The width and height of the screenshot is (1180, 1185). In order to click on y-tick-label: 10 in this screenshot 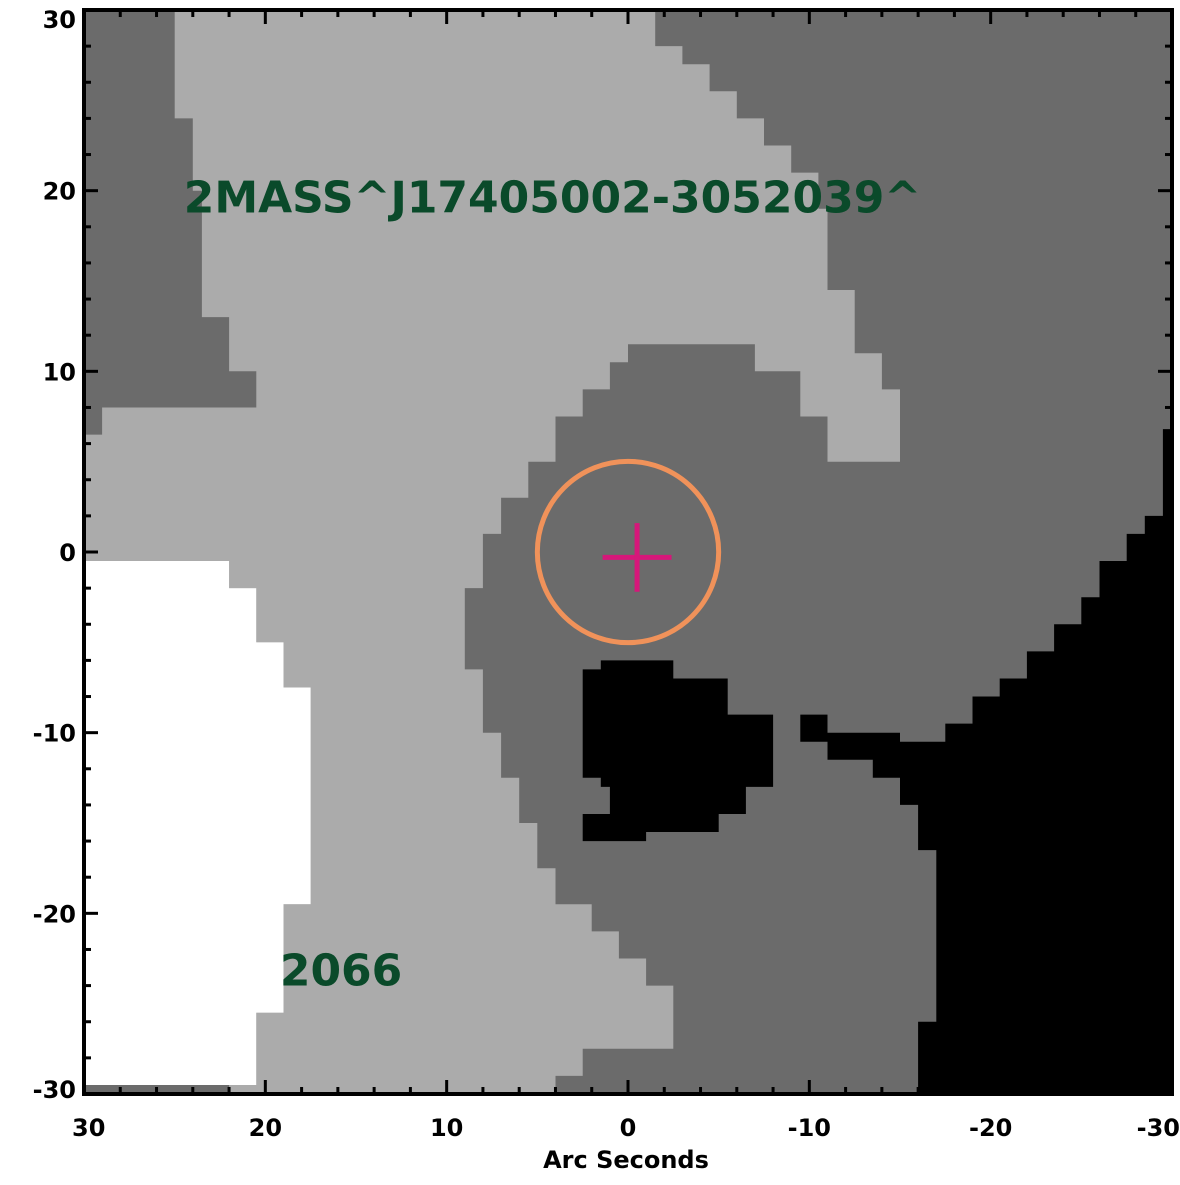, I will do `click(59, 372)`.